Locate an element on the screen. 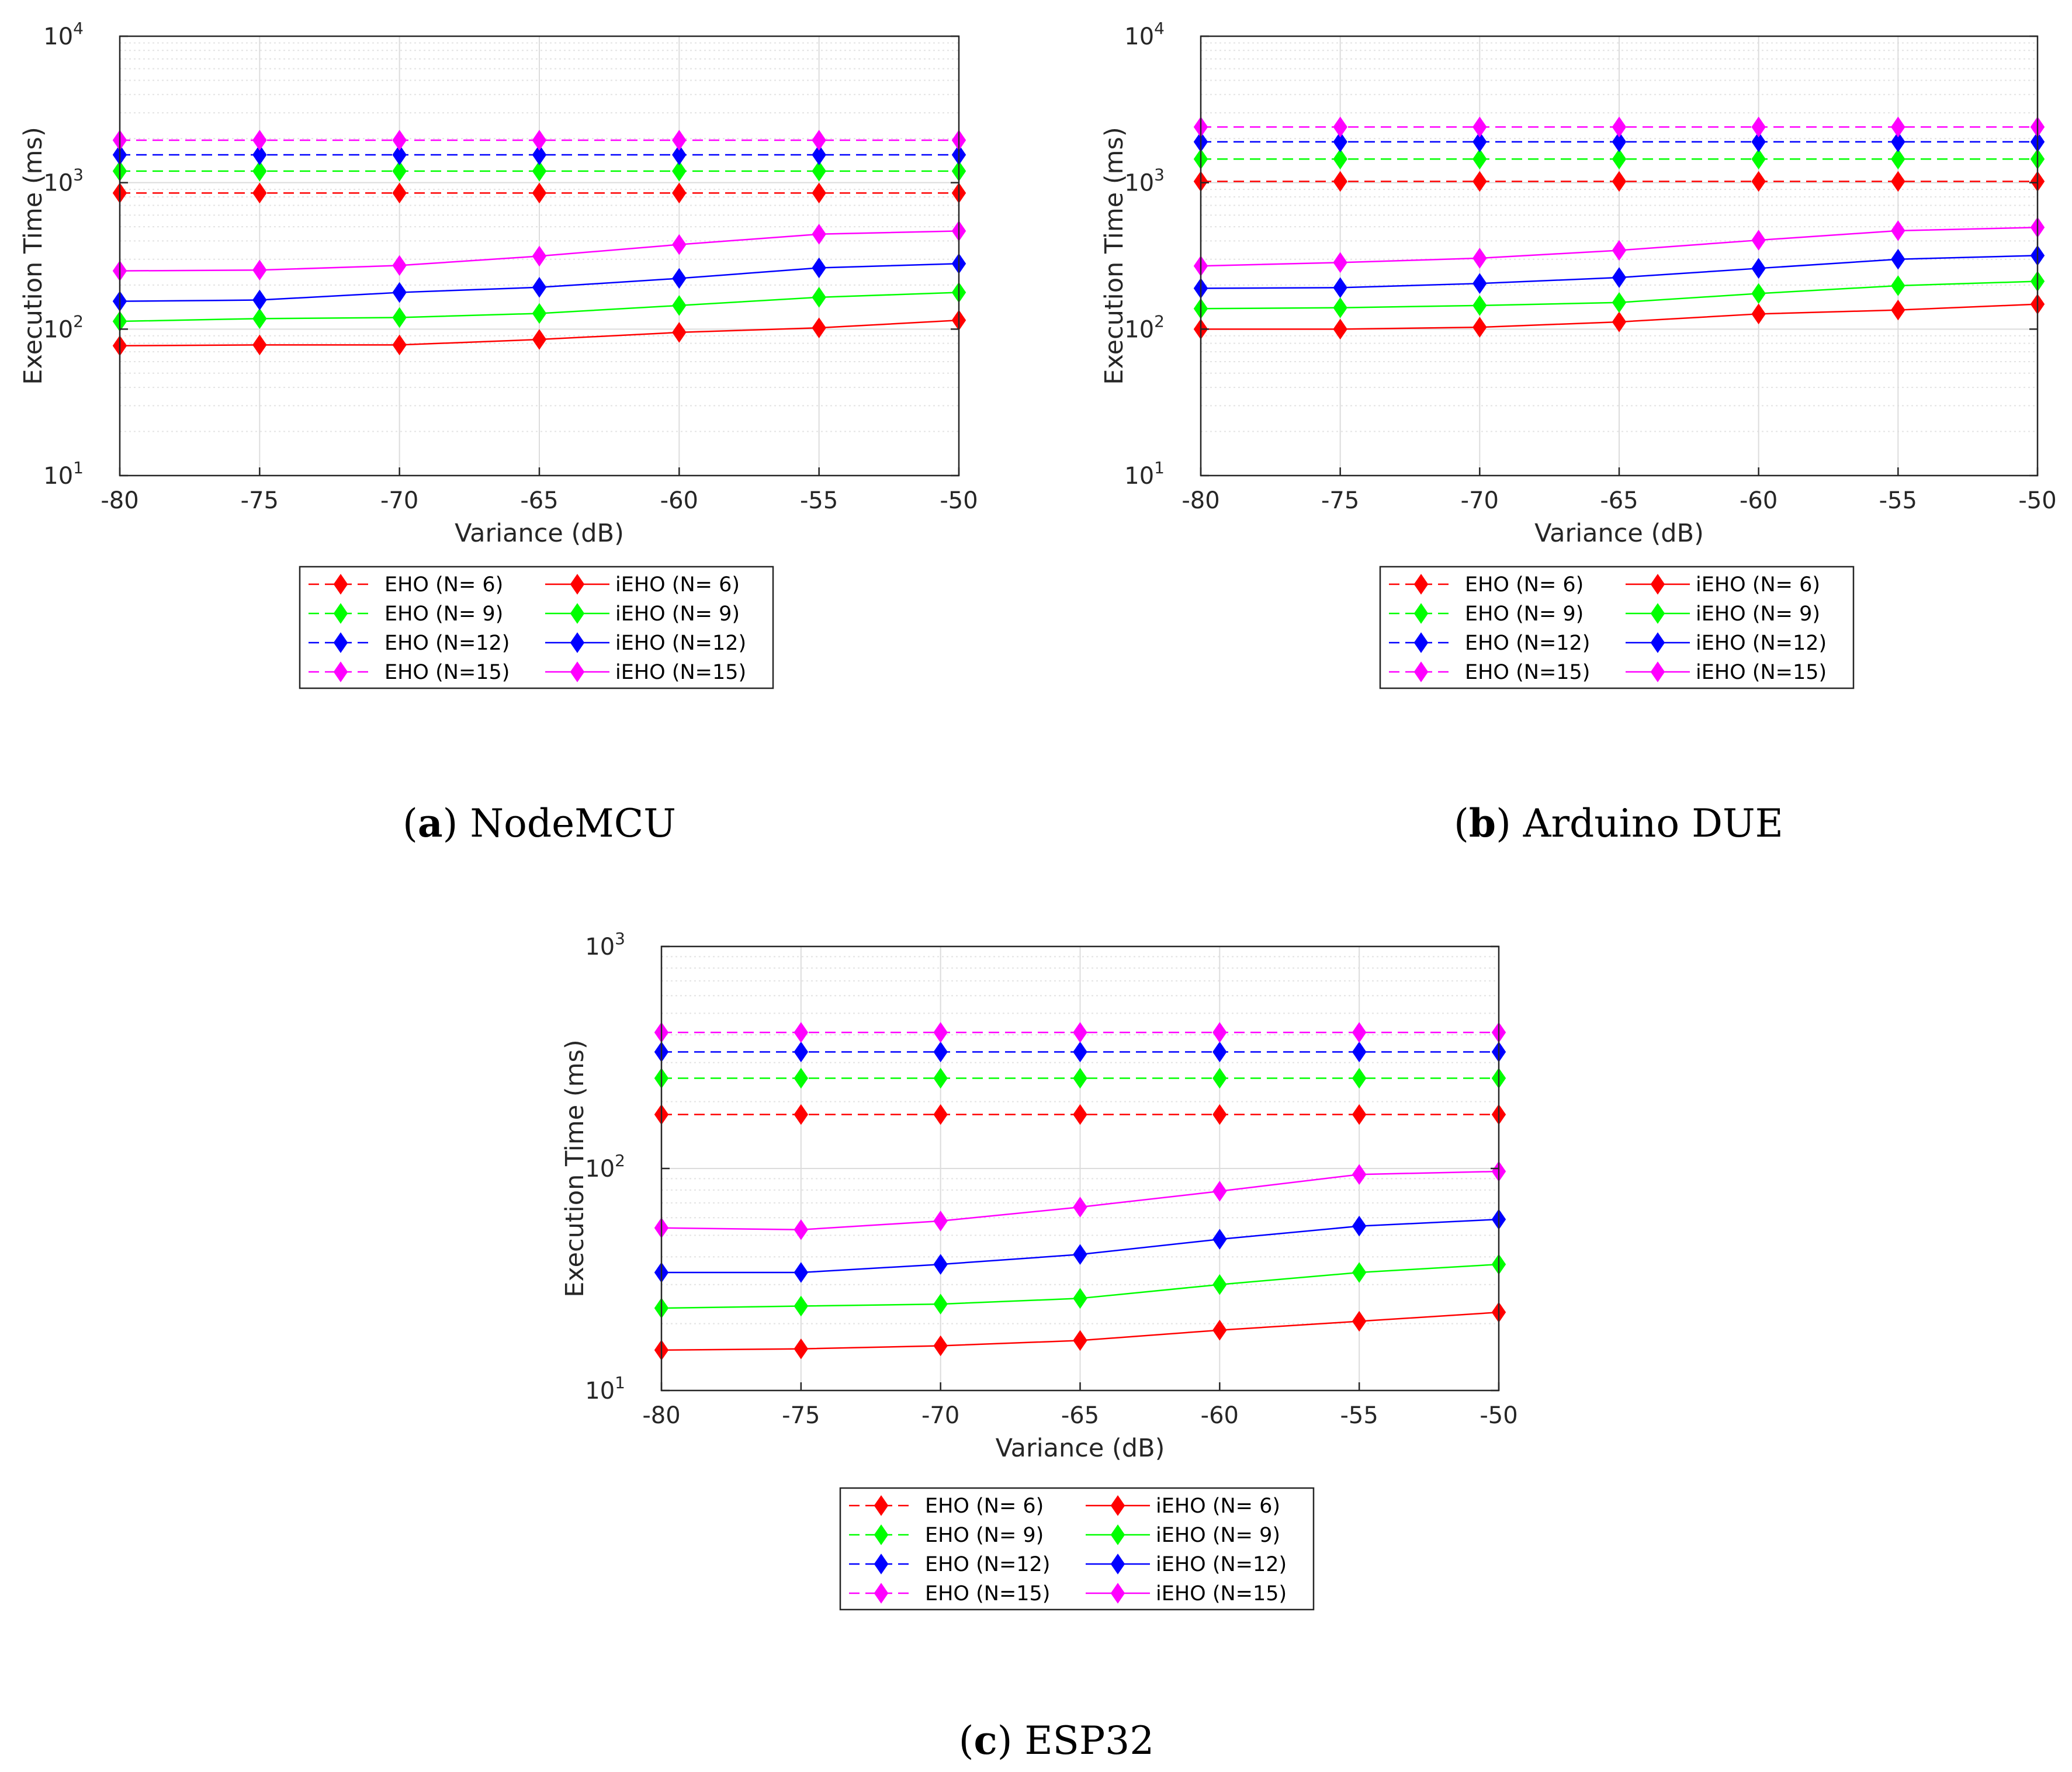  x-tick-label: -65 is located at coordinates (539, 500).